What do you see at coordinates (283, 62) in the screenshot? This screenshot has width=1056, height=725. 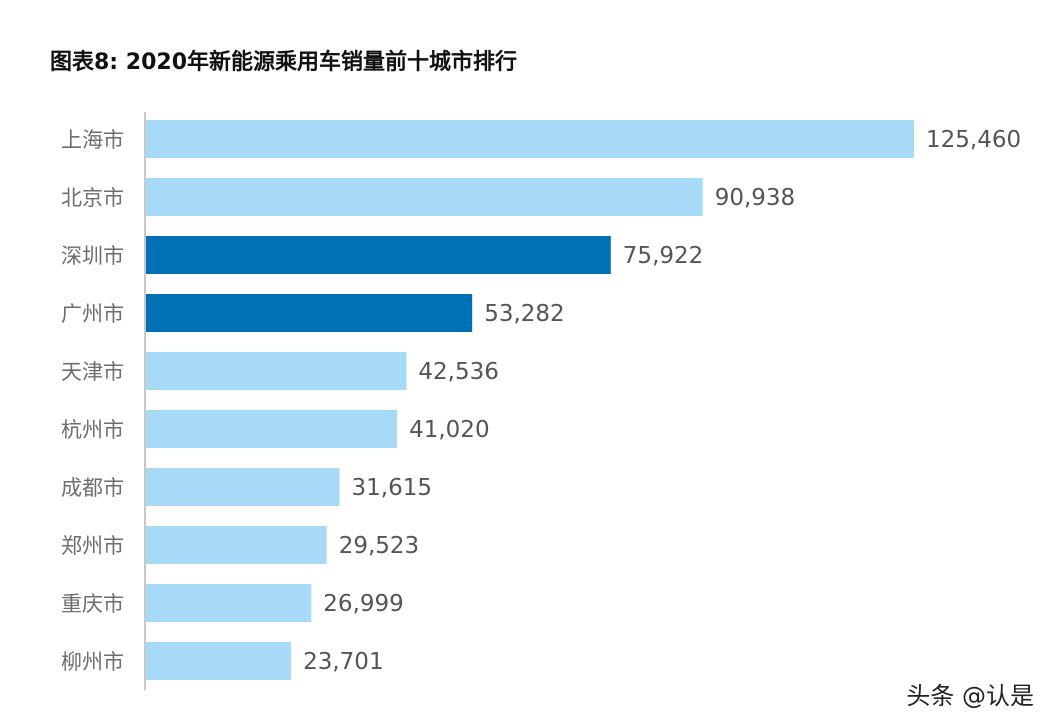 I see `chart-title: 图表8: 2020年新能源乘用车销量前十城市排行` at bounding box center [283, 62].